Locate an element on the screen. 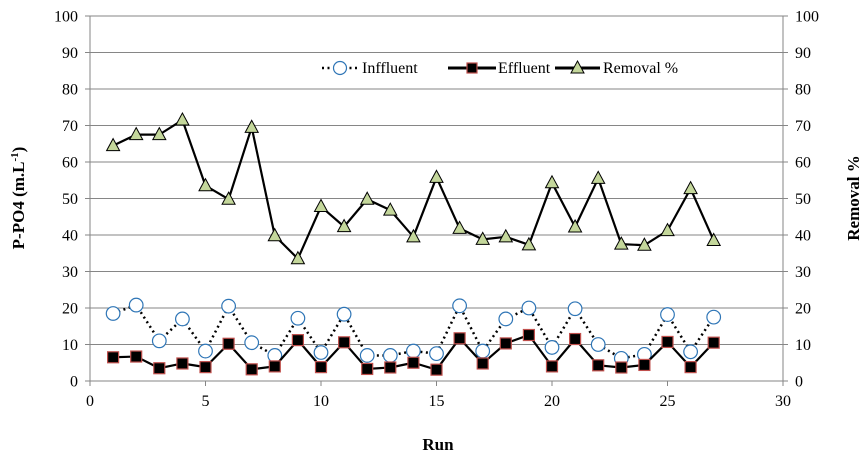  y2-tick-label: 90 is located at coordinates (803, 53).